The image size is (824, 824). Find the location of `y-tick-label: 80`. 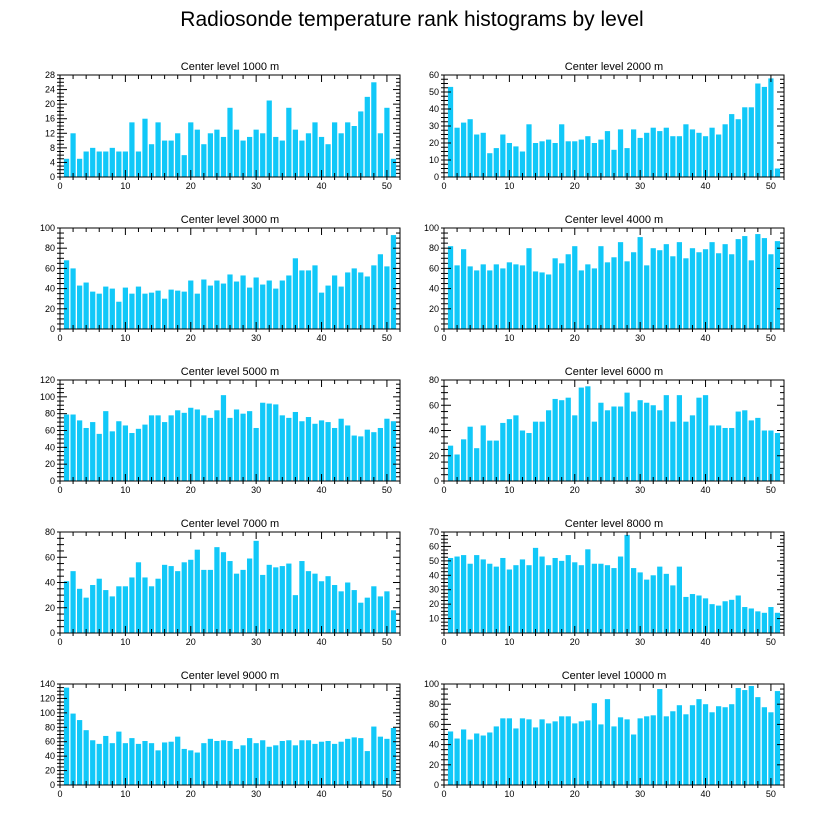

y-tick-label: 80 is located at coordinates (434, 248).